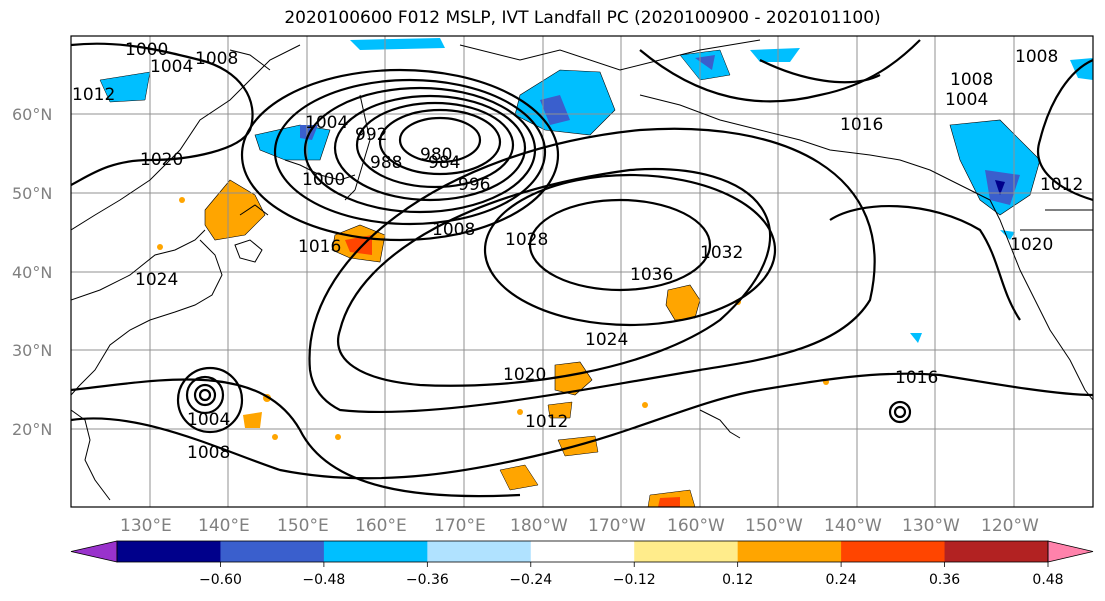 The width and height of the screenshot is (1105, 601). Describe the element at coordinates (737, 580) in the screenshot. I see `colorbar-tick-label: 0.12` at that location.